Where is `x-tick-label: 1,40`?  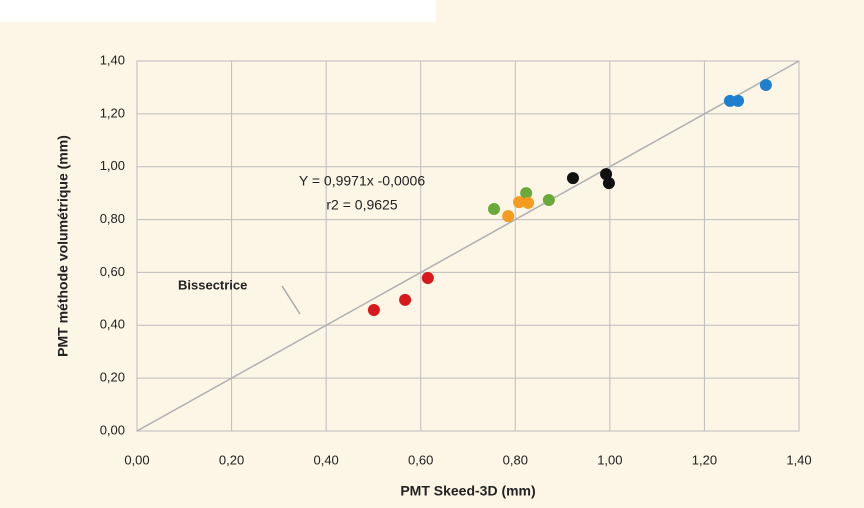
x-tick-label: 1,40 is located at coordinates (798, 459).